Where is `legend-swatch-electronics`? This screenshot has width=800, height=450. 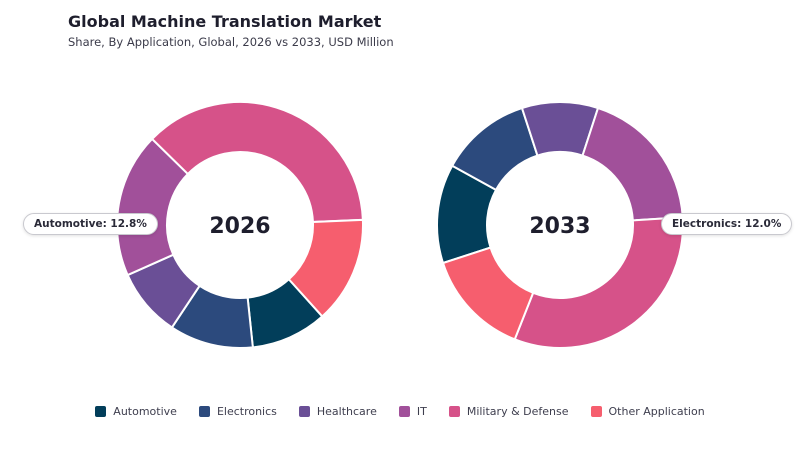
legend-swatch-electronics is located at coordinates (204, 411).